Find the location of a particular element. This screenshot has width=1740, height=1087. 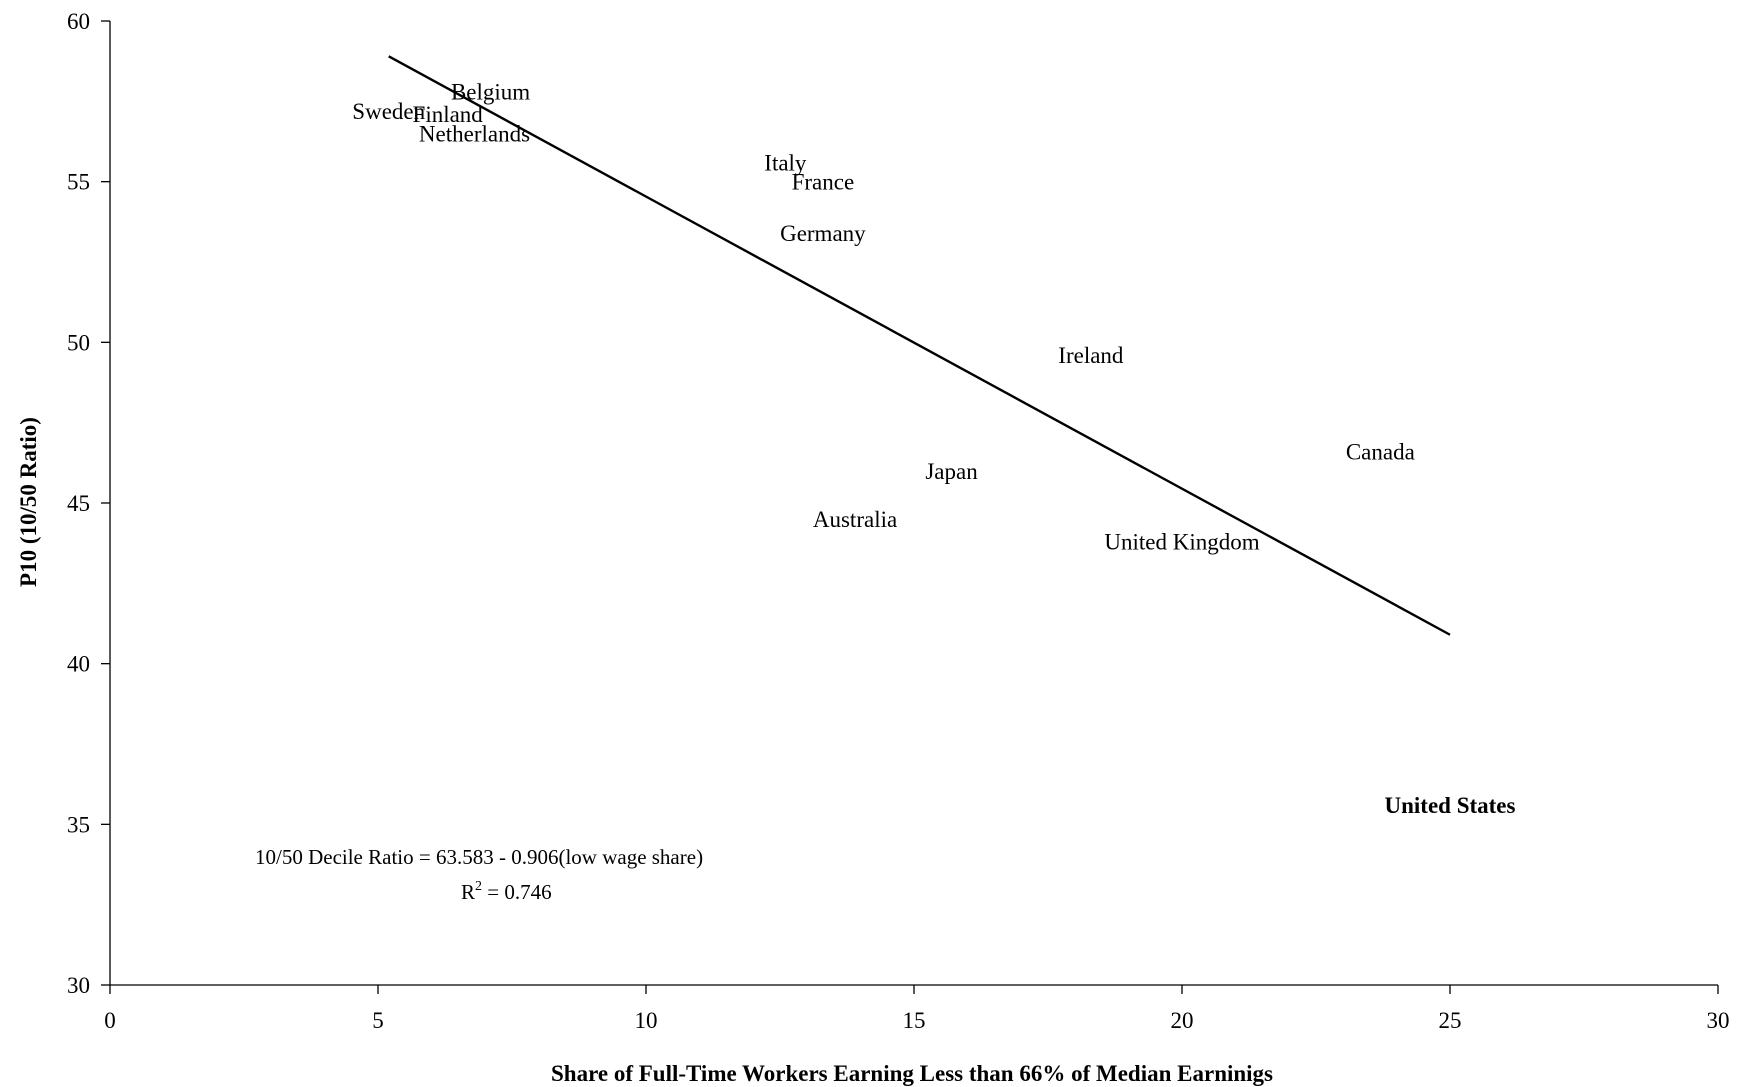

x-tick-label: 0 is located at coordinates (110, 1020).